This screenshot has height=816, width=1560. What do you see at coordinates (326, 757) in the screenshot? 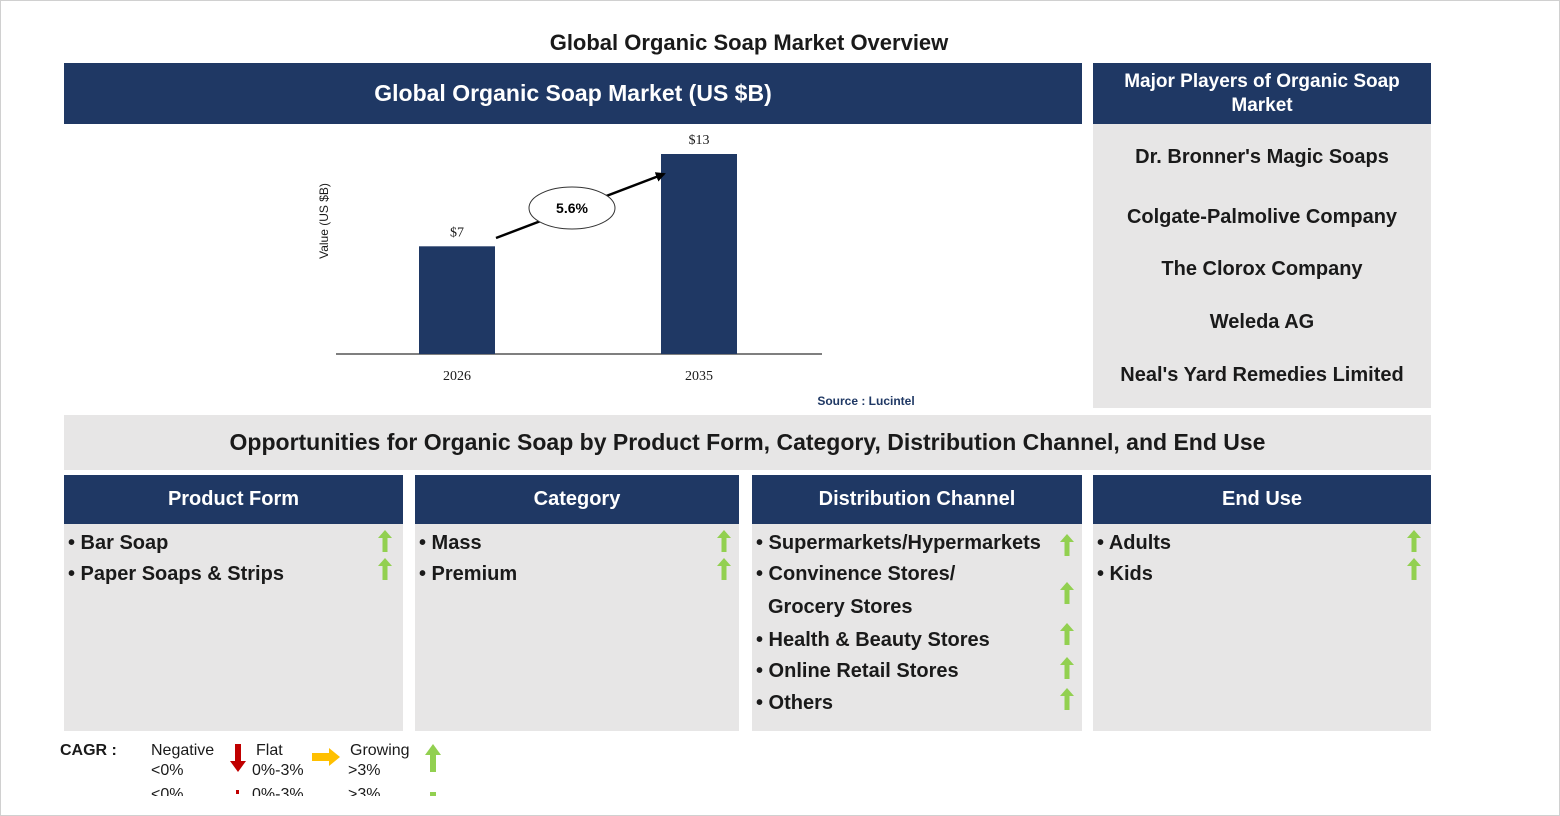
I see `right-arrow-icon` at bounding box center [326, 757].